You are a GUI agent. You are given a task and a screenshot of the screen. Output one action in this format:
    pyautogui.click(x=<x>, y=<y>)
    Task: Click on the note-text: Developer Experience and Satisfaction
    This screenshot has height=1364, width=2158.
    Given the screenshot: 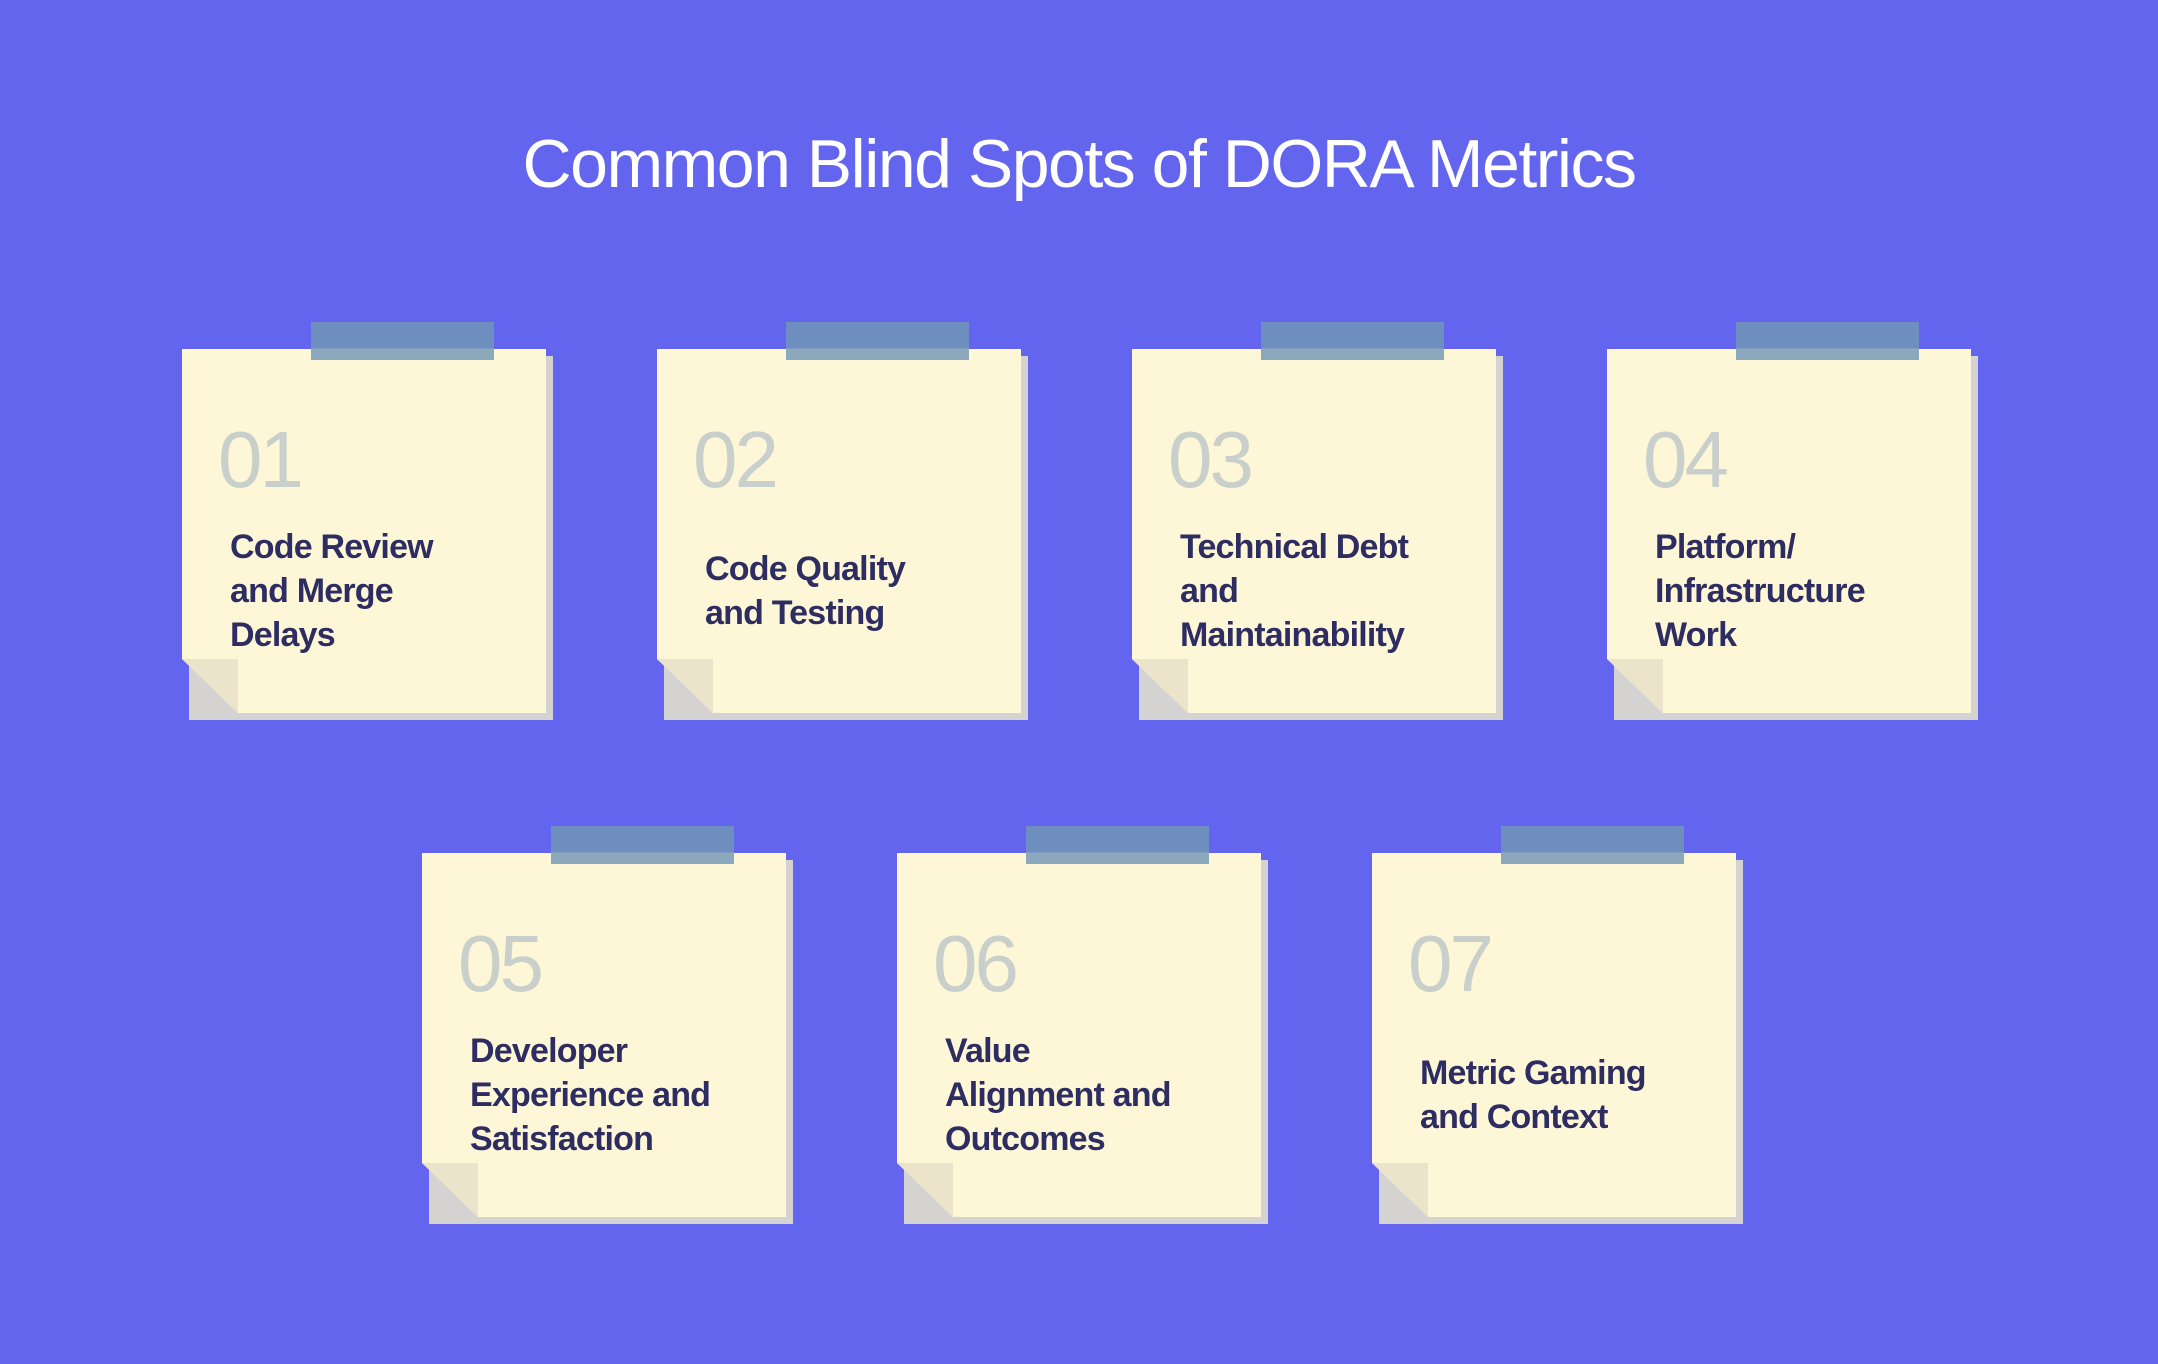 What is the action you would take?
    pyautogui.click(x=590, y=1095)
    